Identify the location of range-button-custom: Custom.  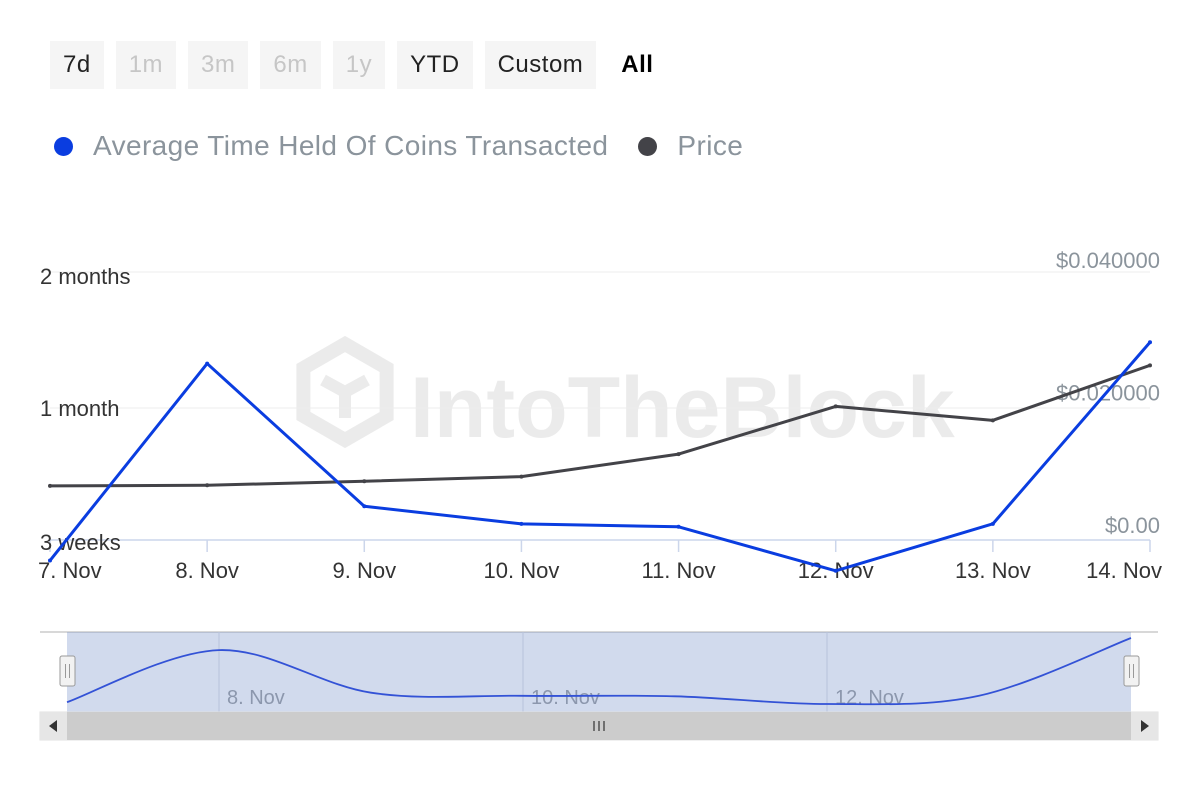
(540, 65).